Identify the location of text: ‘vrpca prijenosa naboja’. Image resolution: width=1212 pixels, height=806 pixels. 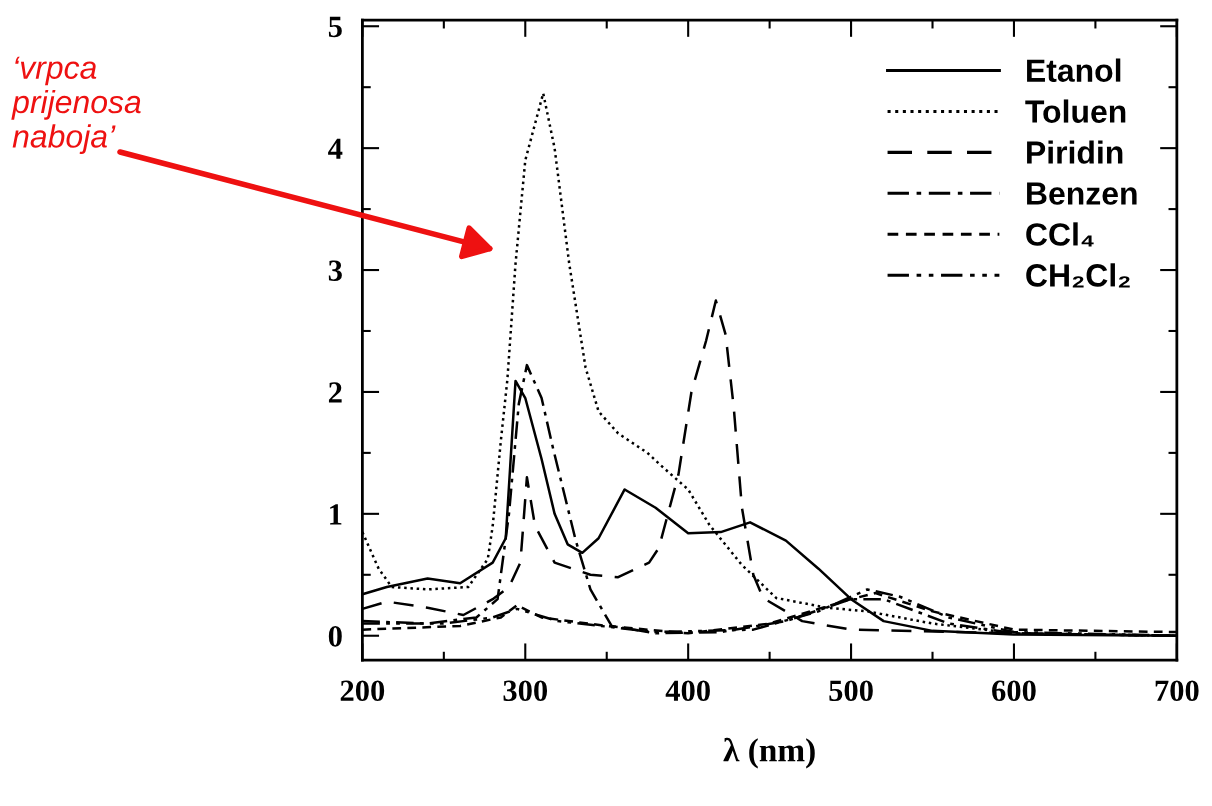
(76, 105).